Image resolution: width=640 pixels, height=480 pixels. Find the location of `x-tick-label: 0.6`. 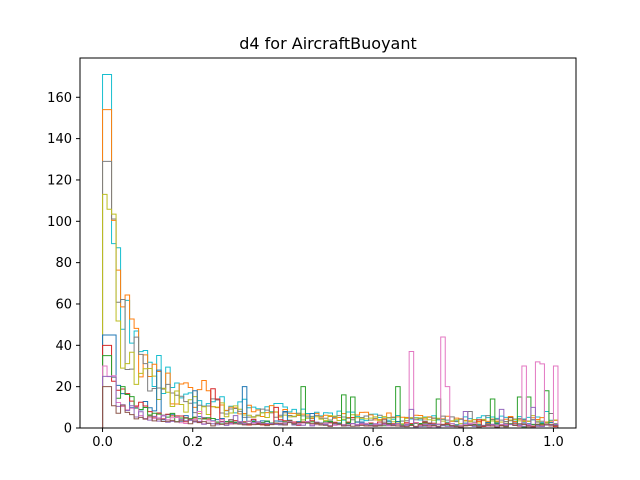

x-tick-label: 0.6 is located at coordinates (373, 442).